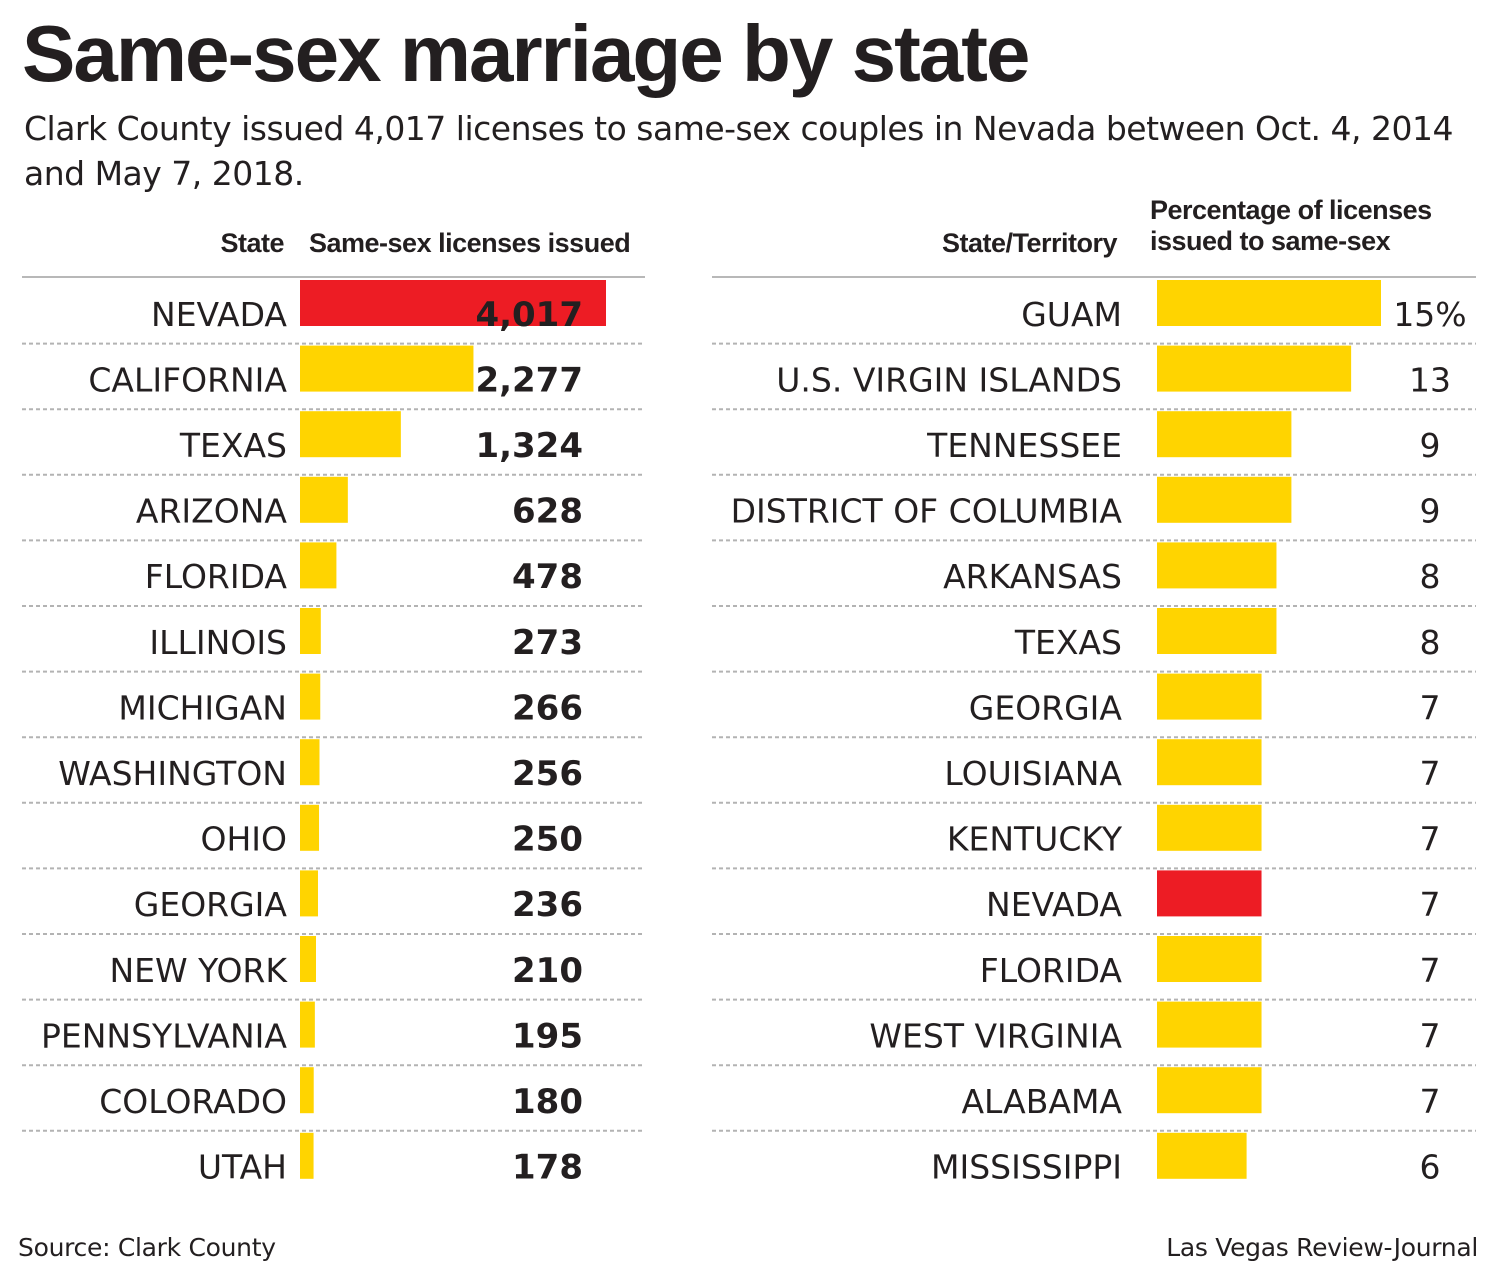 This screenshot has width=1501, height=1268. Describe the element at coordinates (252, 243) in the screenshot. I see `left-category-header: State` at that location.